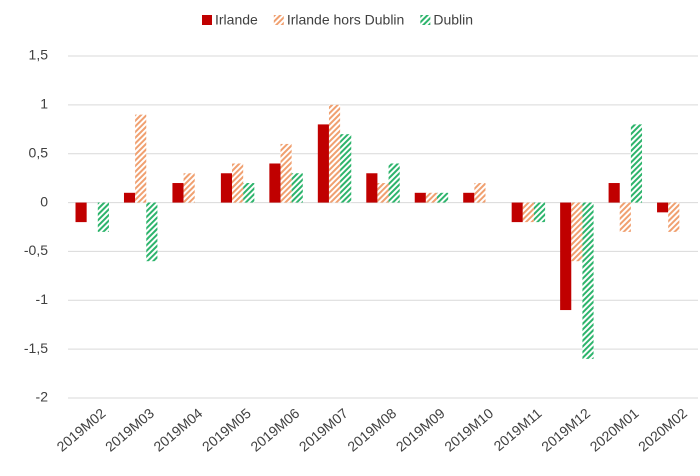 The height and width of the screenshot is (476, 700). Describe the element at coordinates (346, 20) in the screenshot. I see `legend-label: Irlande hors Dublin` at that location.